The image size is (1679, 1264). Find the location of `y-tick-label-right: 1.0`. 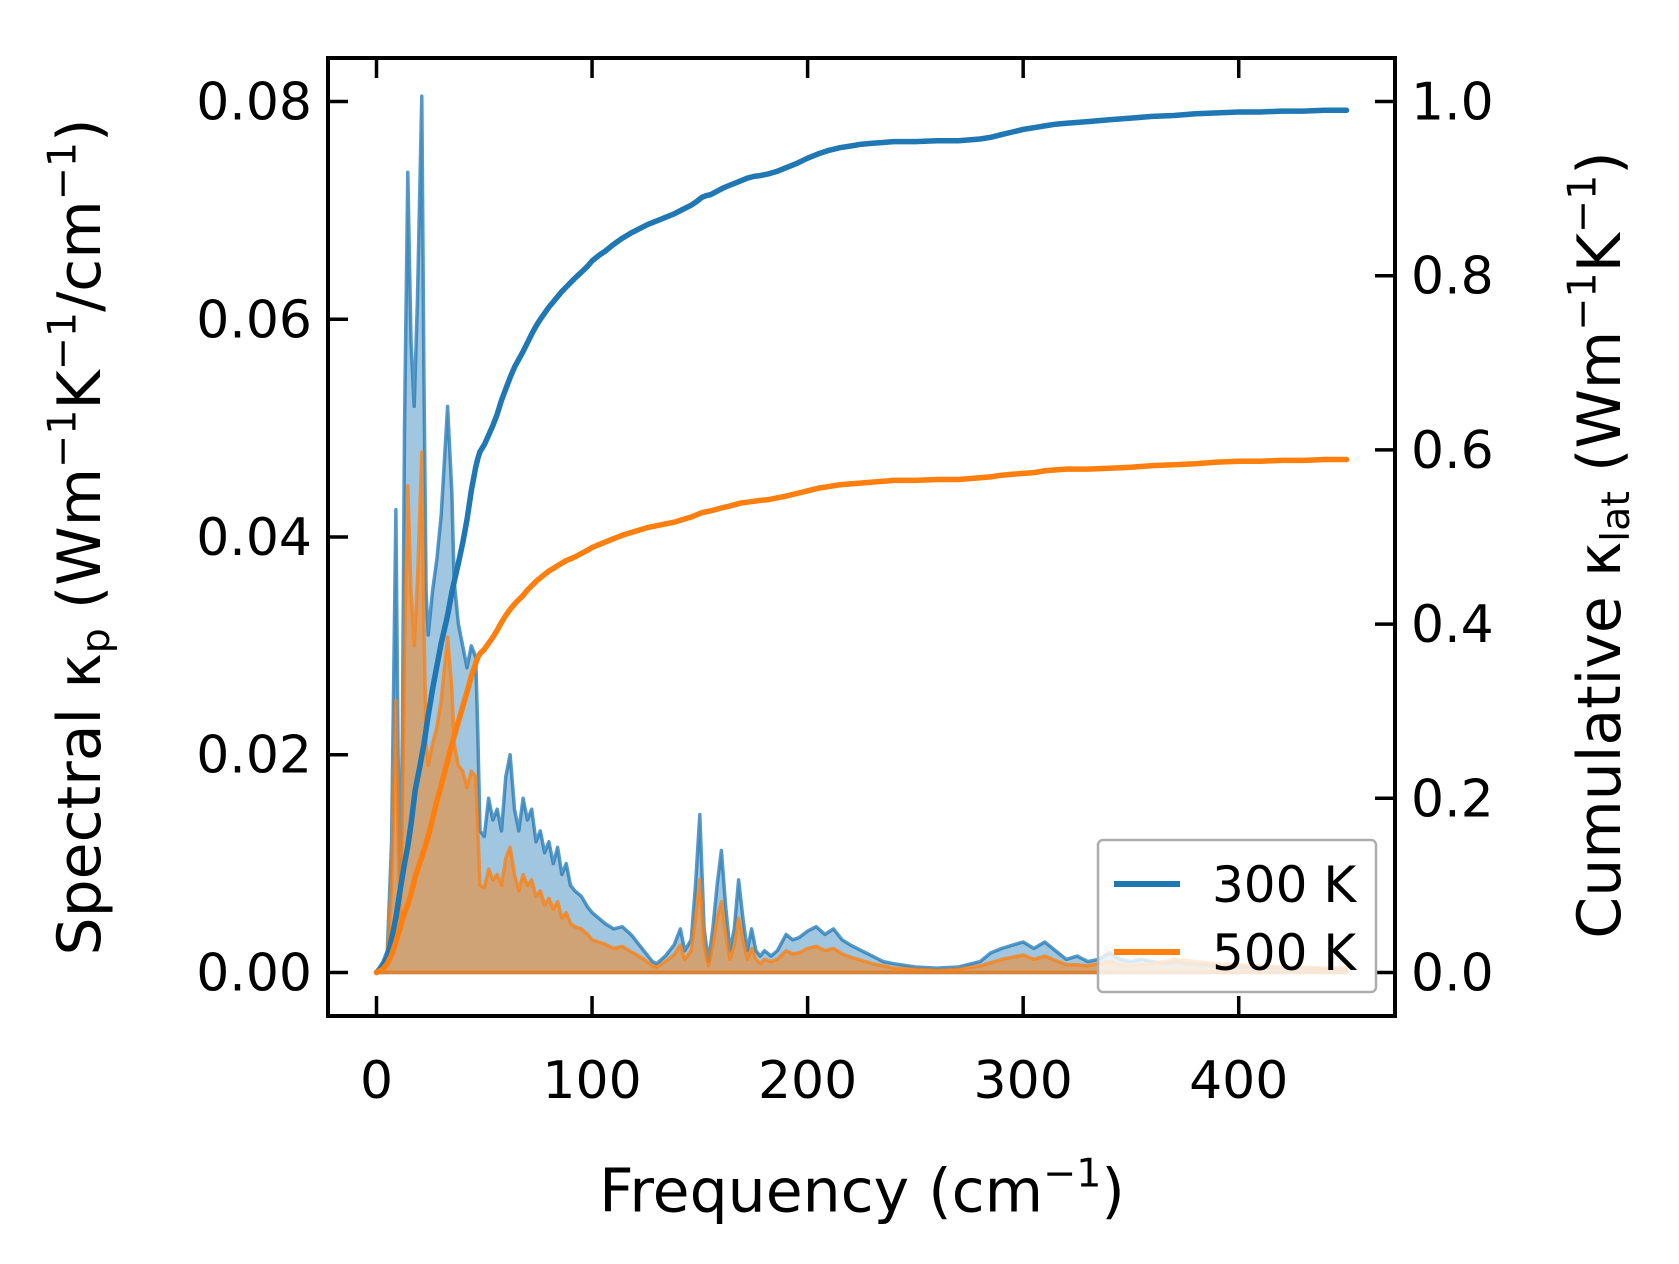

y-tick-label-right: 1.0 is located at coordinates (1452, 103).